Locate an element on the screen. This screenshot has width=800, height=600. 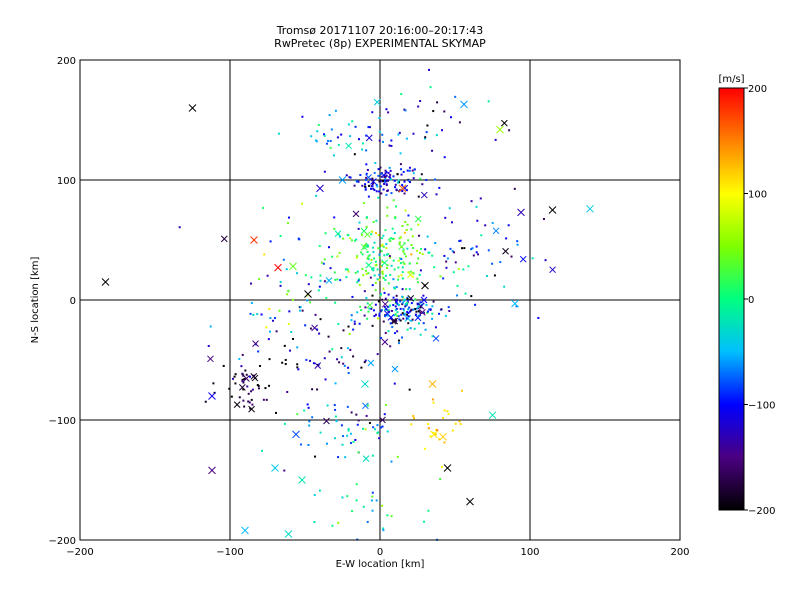
y-tick-label: 100 is located at coordinates (66, 181).